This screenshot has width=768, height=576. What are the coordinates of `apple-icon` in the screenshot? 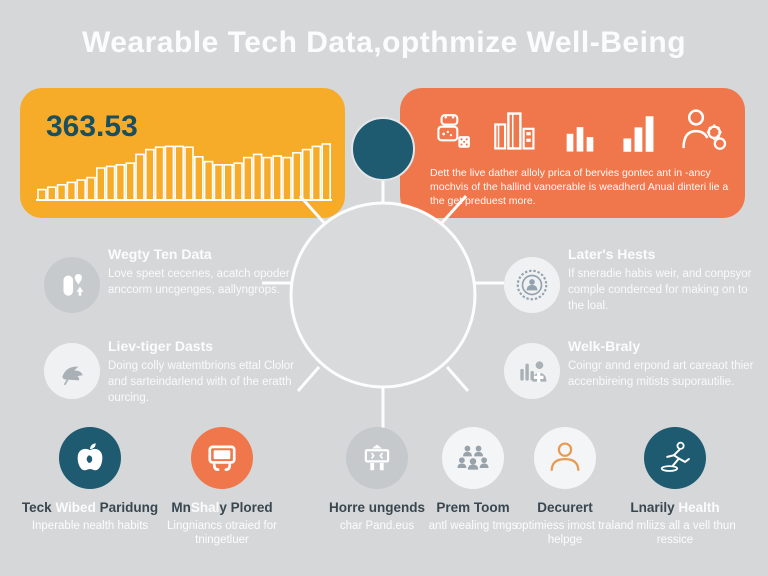 It's located at (90, 458).